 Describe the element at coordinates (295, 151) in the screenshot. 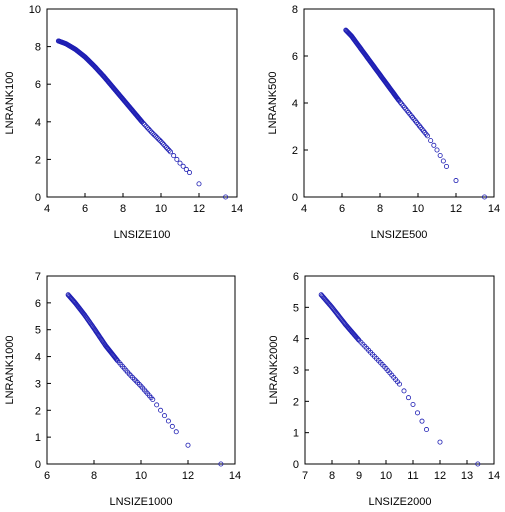

I see `y-tick-label: 2` at that location.